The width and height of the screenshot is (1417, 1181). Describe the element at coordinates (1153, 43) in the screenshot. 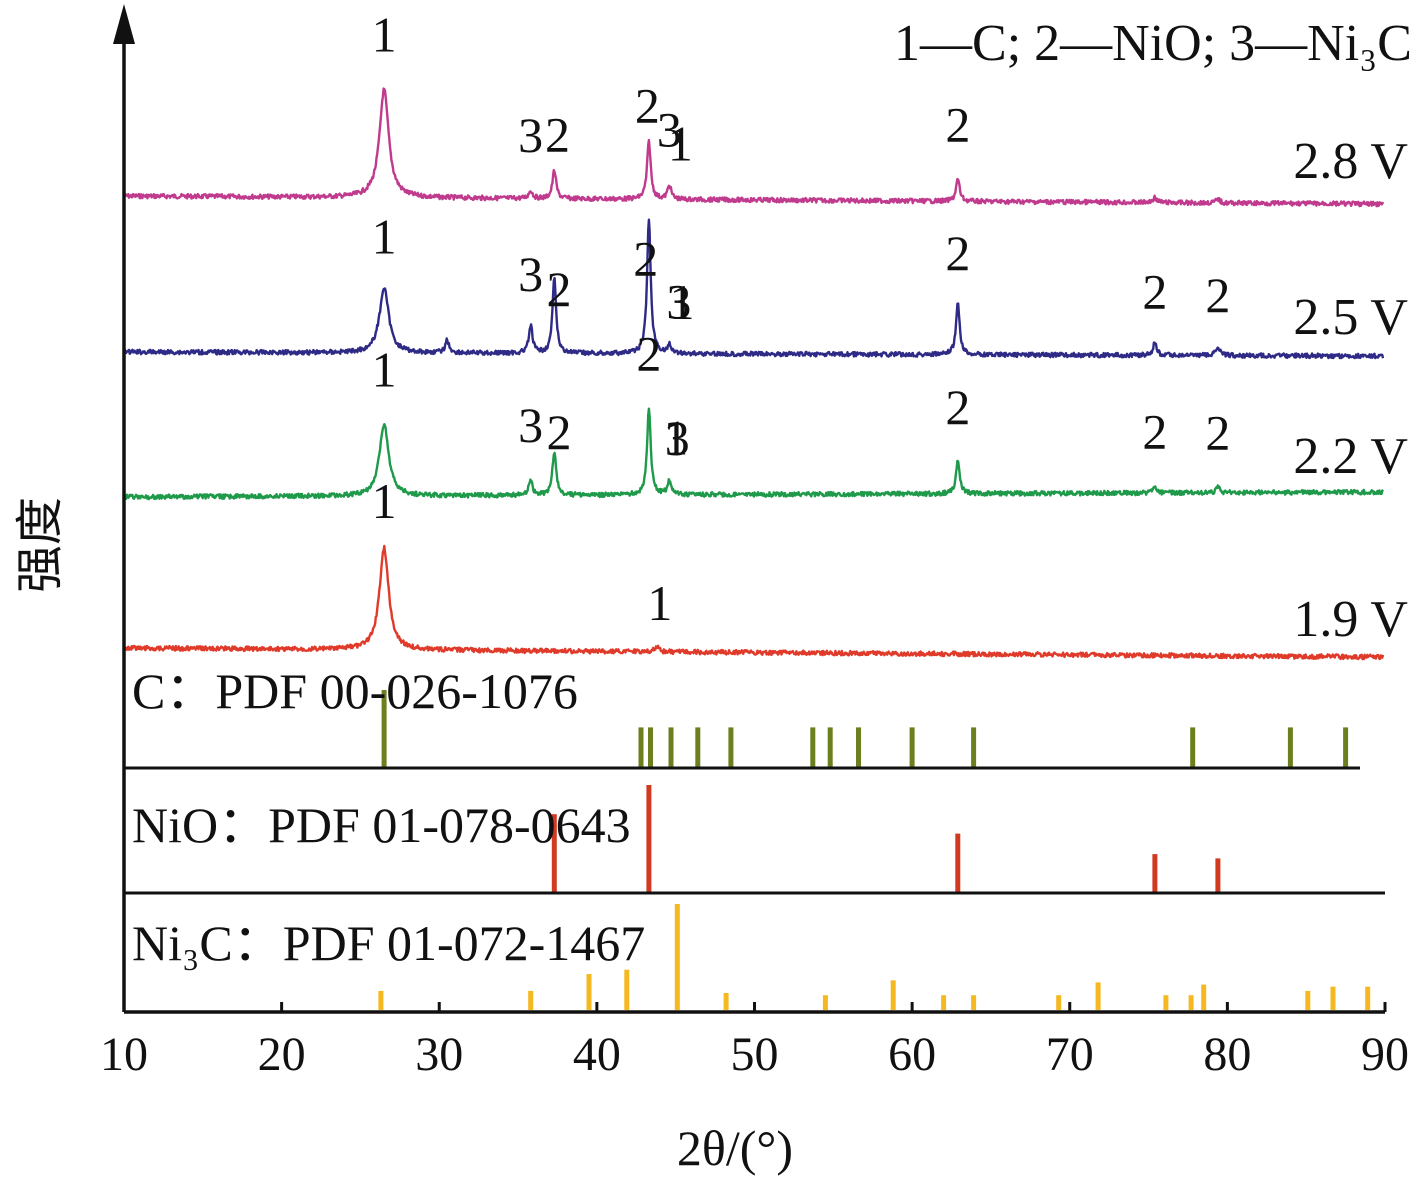

I see `legend-text: 1—C; 2—NiO; 3—Ni₃C` at that location.